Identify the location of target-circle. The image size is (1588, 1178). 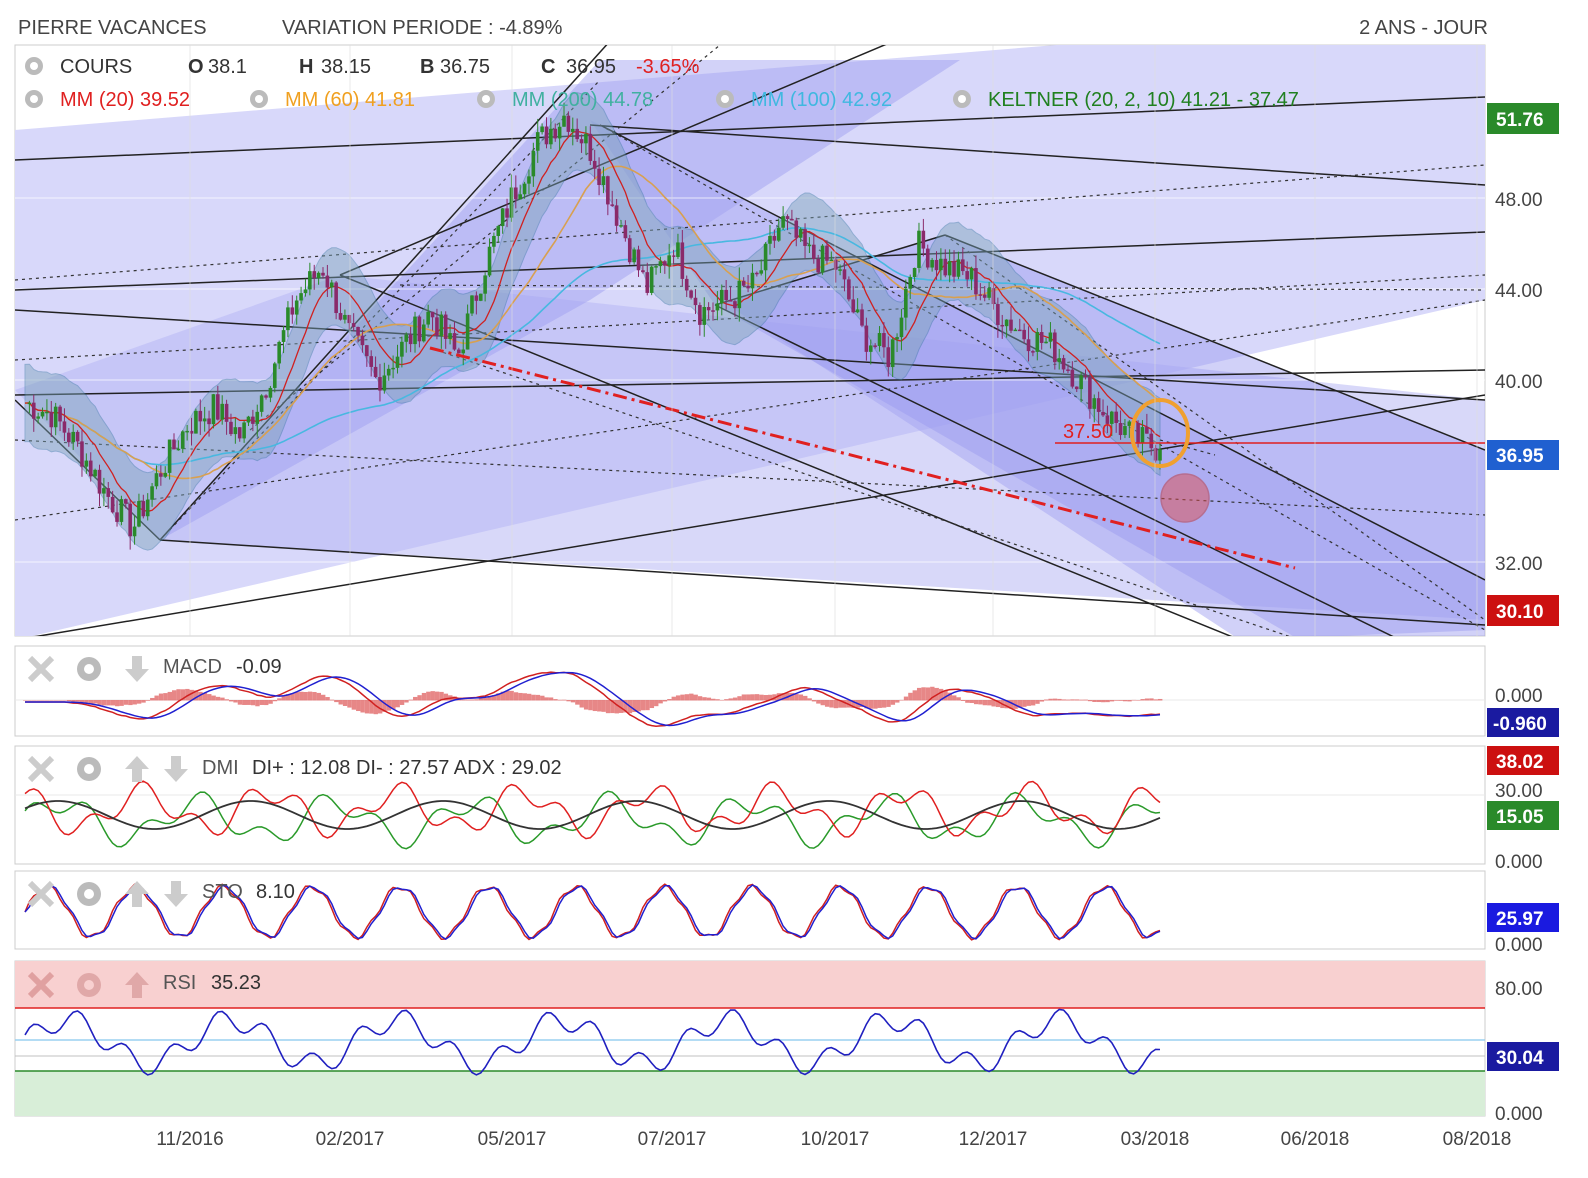
(1185, 498).